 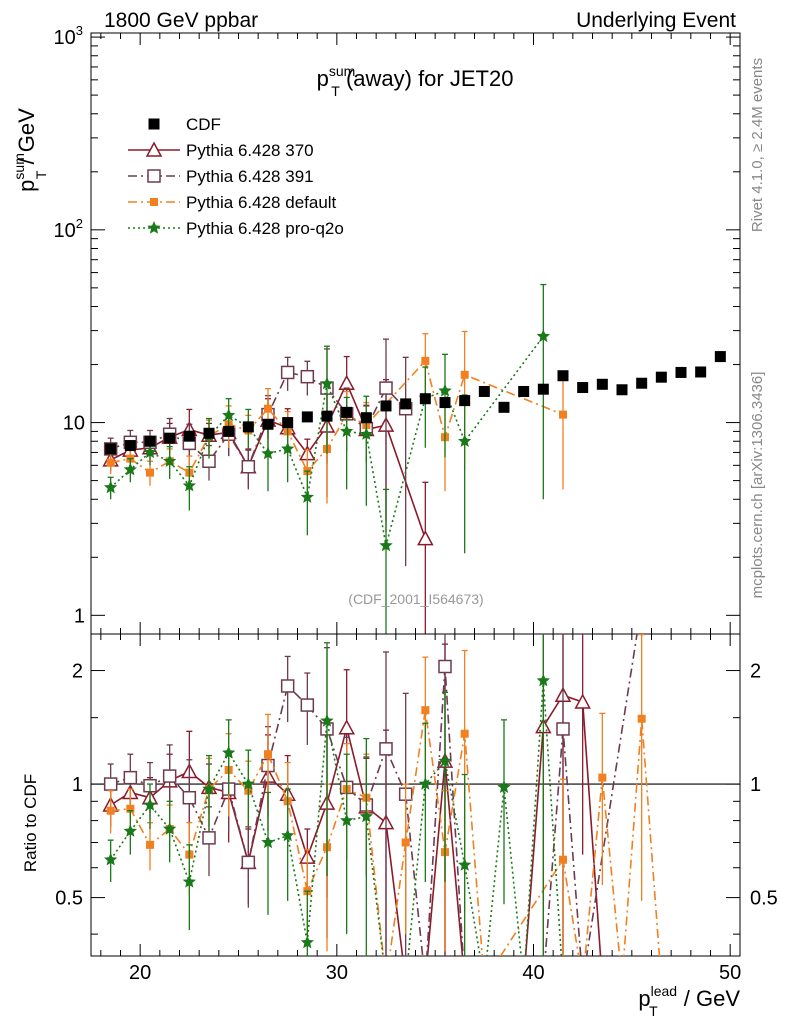 What do you see at coordinates (203, 124) in the screenshot?
I see `legend-label-cdf: CDF` at bounding box center [203, 124].